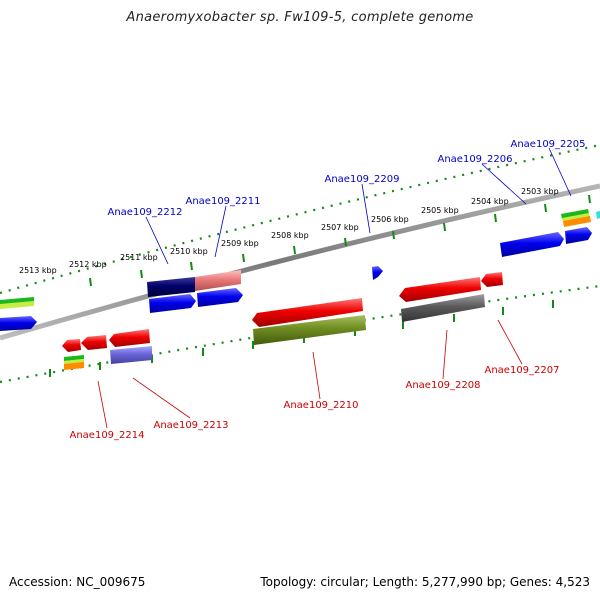 Image resolution: width=600 pixels, height=600 pixels. What do you see at coordinates (77, 582) in the screenshot?
I see `accession-label: Accession: NC_009675` at bounding box center [77, 582].